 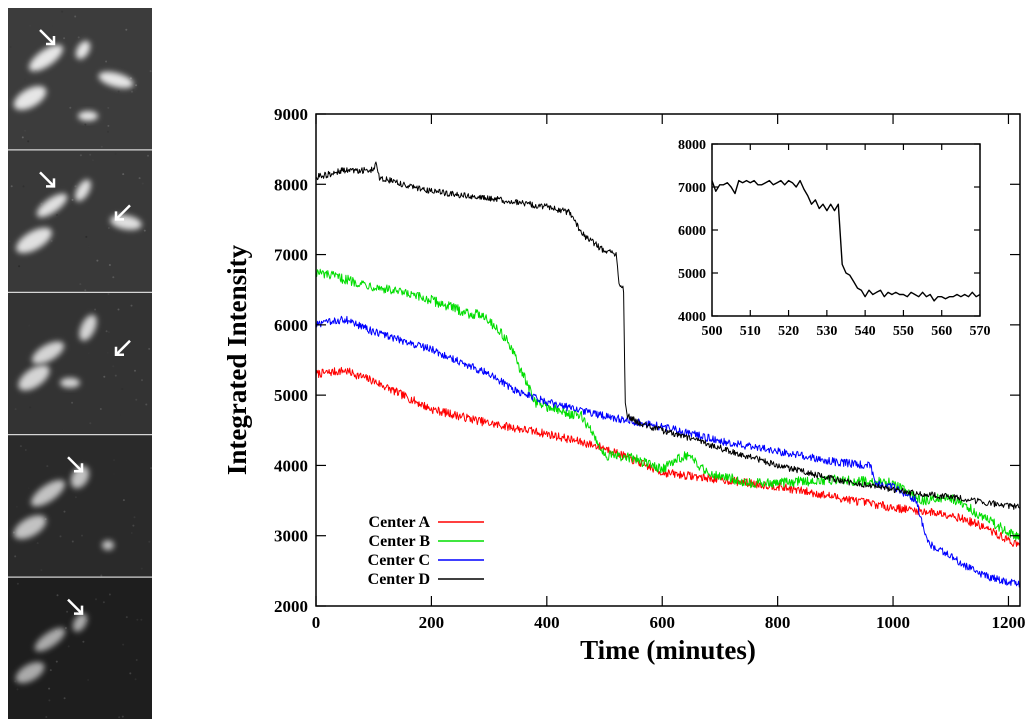 What do you see at coordinates (692, 188) in the screenshot?
I see `y-tick-label: 7000` at bounding box center [692, 188].